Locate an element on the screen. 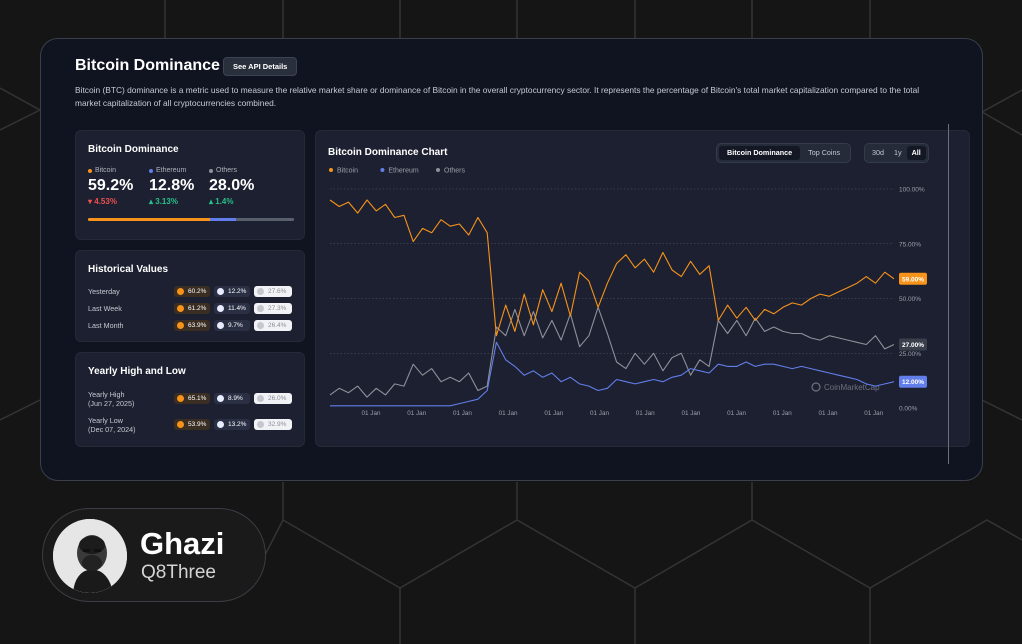 The width and height of the screenshot is (1022, 644). row-label: Yearly High (Jun 27, 2025) is located at coordinates (111, 399).